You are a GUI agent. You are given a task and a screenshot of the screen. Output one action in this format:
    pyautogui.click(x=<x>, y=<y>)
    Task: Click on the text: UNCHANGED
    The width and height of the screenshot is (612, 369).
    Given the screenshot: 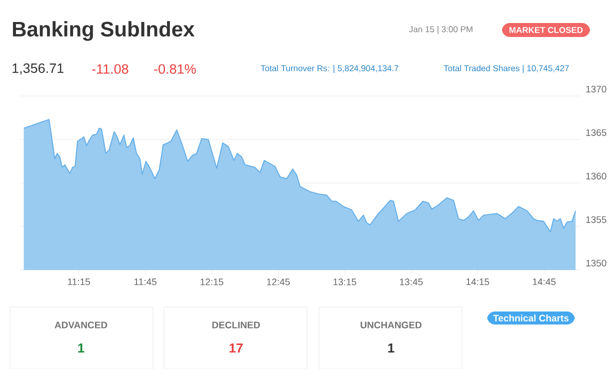 What is the action you would take?
    pyautogui.click(x=391, y=325)
    